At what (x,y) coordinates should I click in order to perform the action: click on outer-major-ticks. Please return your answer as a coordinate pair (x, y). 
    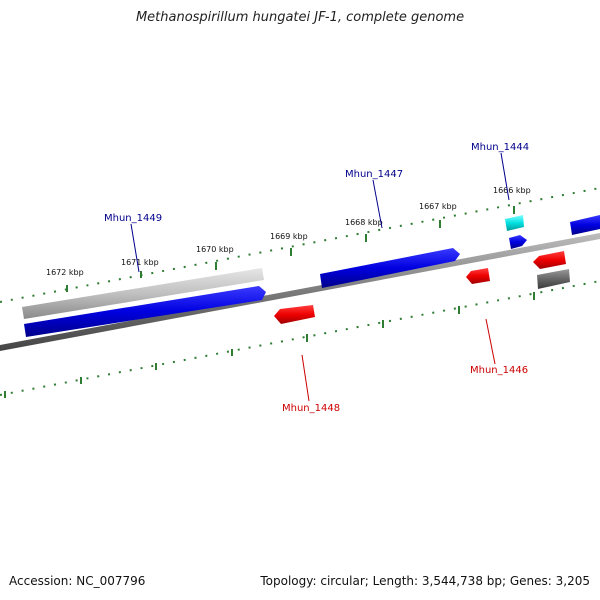
    Looking at the image, I should click on (290, 249).